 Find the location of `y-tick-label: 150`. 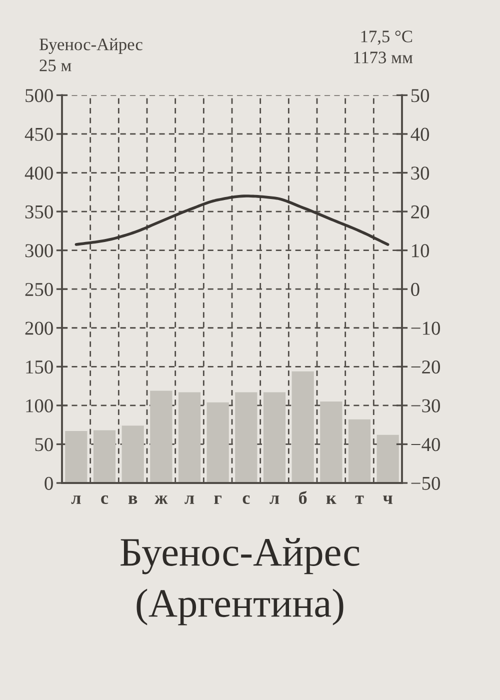

y-tick-label: 150 is located at coordinates (39, 367).